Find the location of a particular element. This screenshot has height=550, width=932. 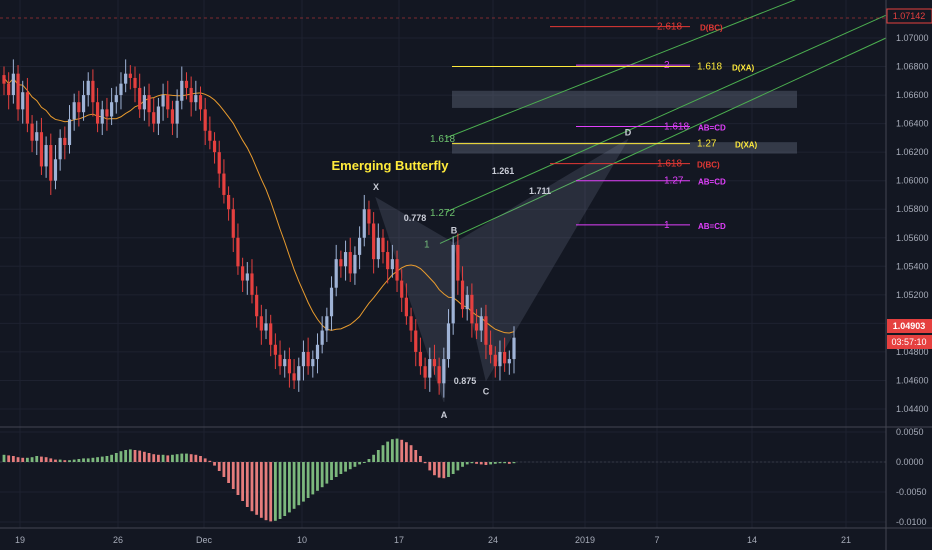

fib-level-tag: D(XA) is located at coordinates (743, 68).